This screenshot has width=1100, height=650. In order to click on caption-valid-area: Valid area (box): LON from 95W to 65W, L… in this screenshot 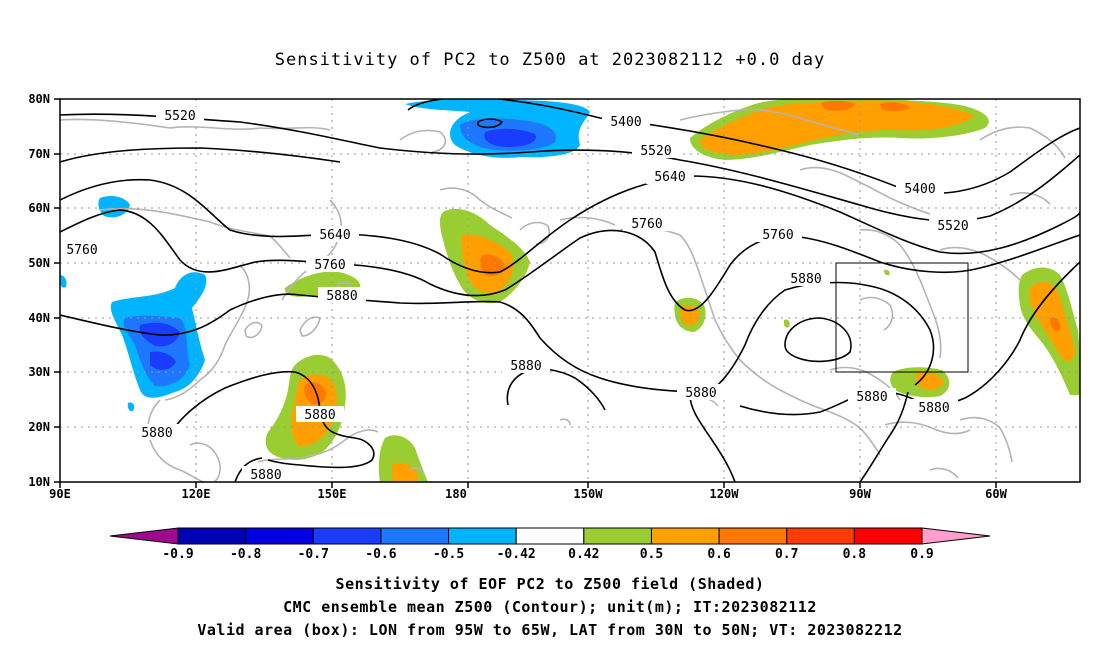, I will do `click(550, 630)`.